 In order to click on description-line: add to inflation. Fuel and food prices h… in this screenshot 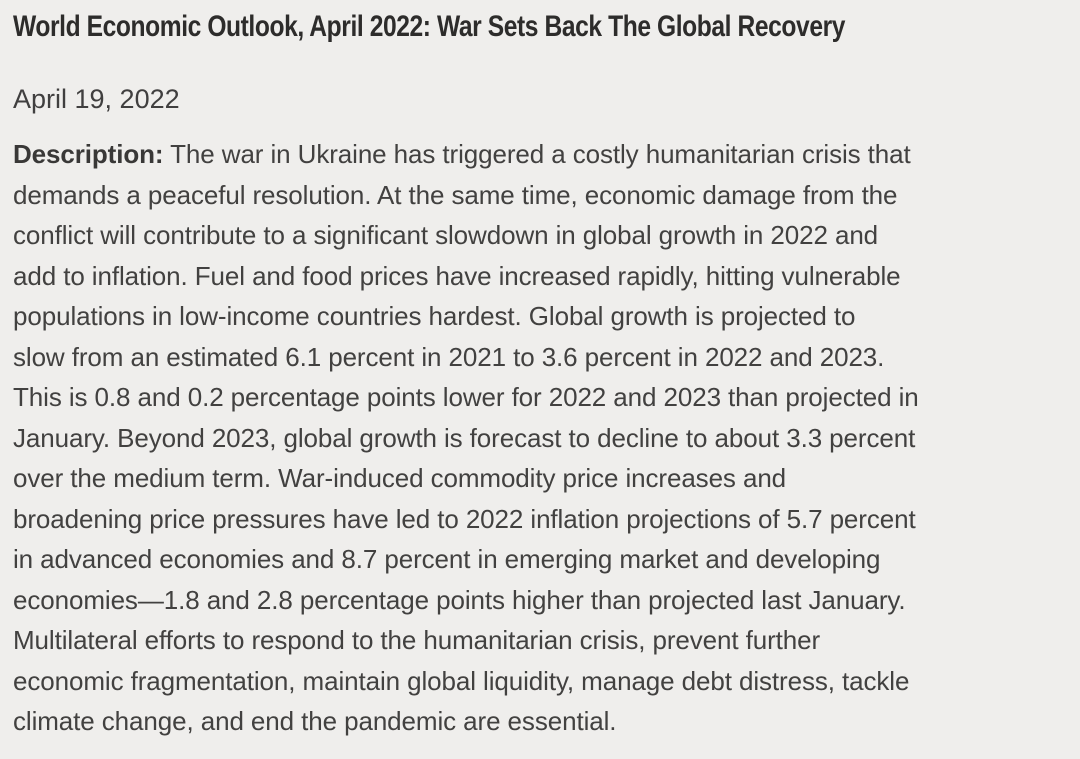, I will do `click(457, 275)`.